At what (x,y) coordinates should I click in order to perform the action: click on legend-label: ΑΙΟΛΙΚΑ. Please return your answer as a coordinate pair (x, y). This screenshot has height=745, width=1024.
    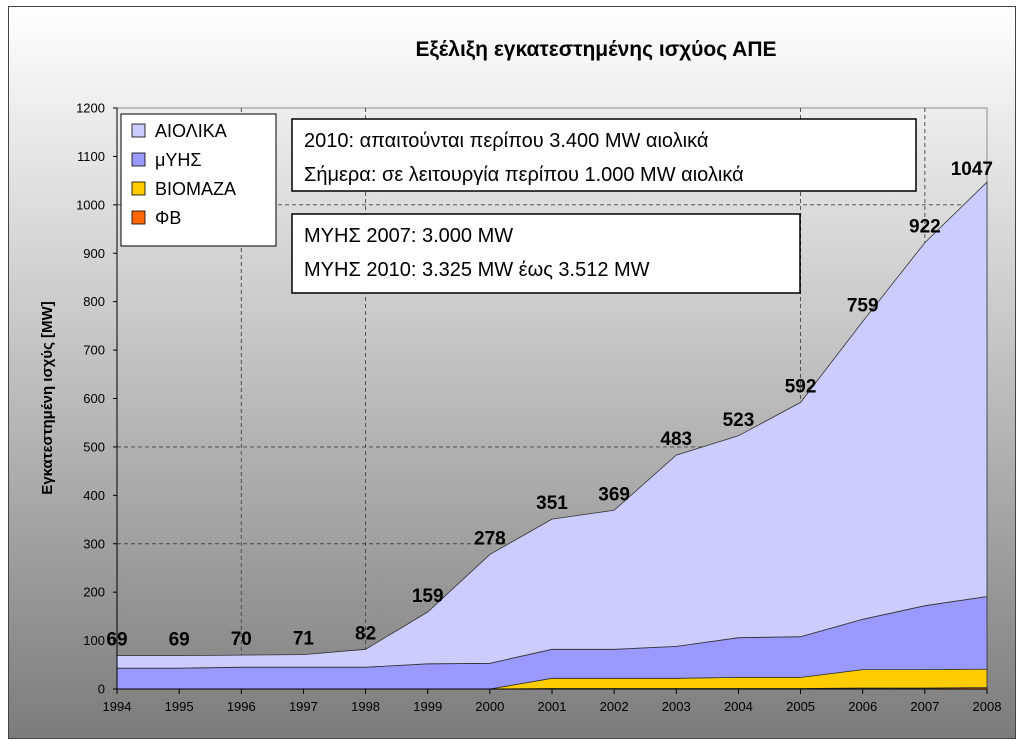
    Looking at the image, I should click on (191, 131).